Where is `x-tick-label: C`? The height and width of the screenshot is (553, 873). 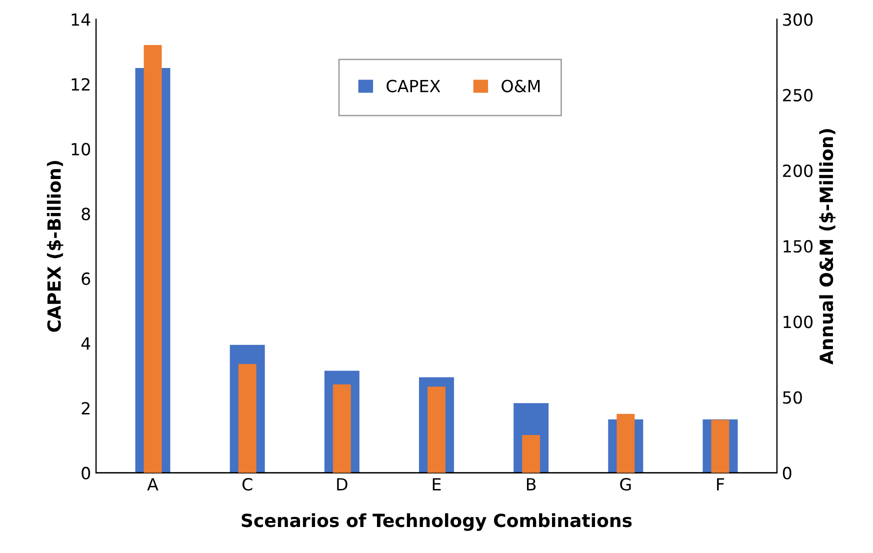
x-tick-label: C is located at coordinates (247, 484).